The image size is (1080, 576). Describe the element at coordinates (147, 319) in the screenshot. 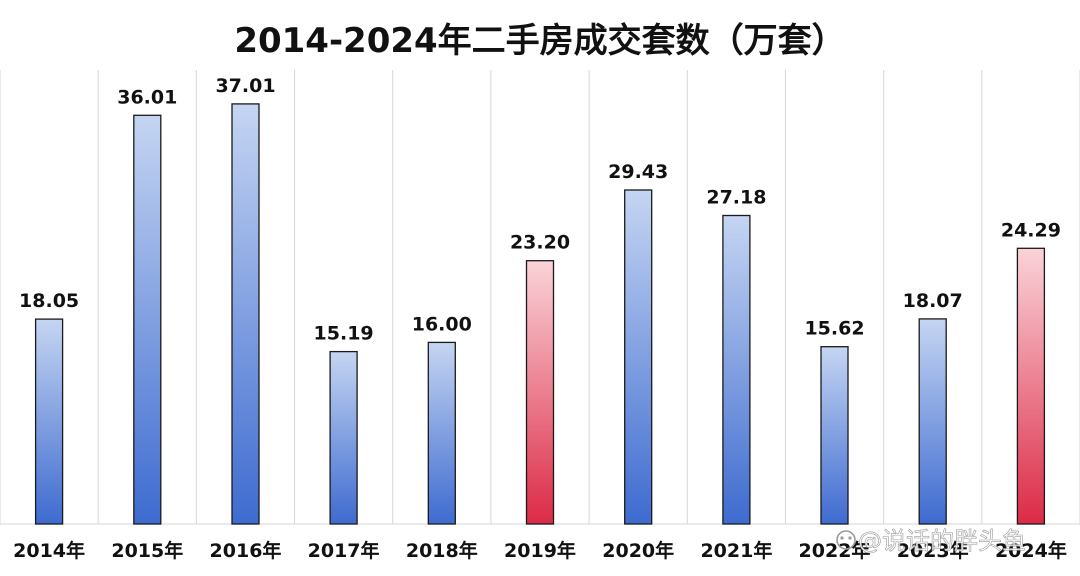

I see `bar-2015年` at that location.